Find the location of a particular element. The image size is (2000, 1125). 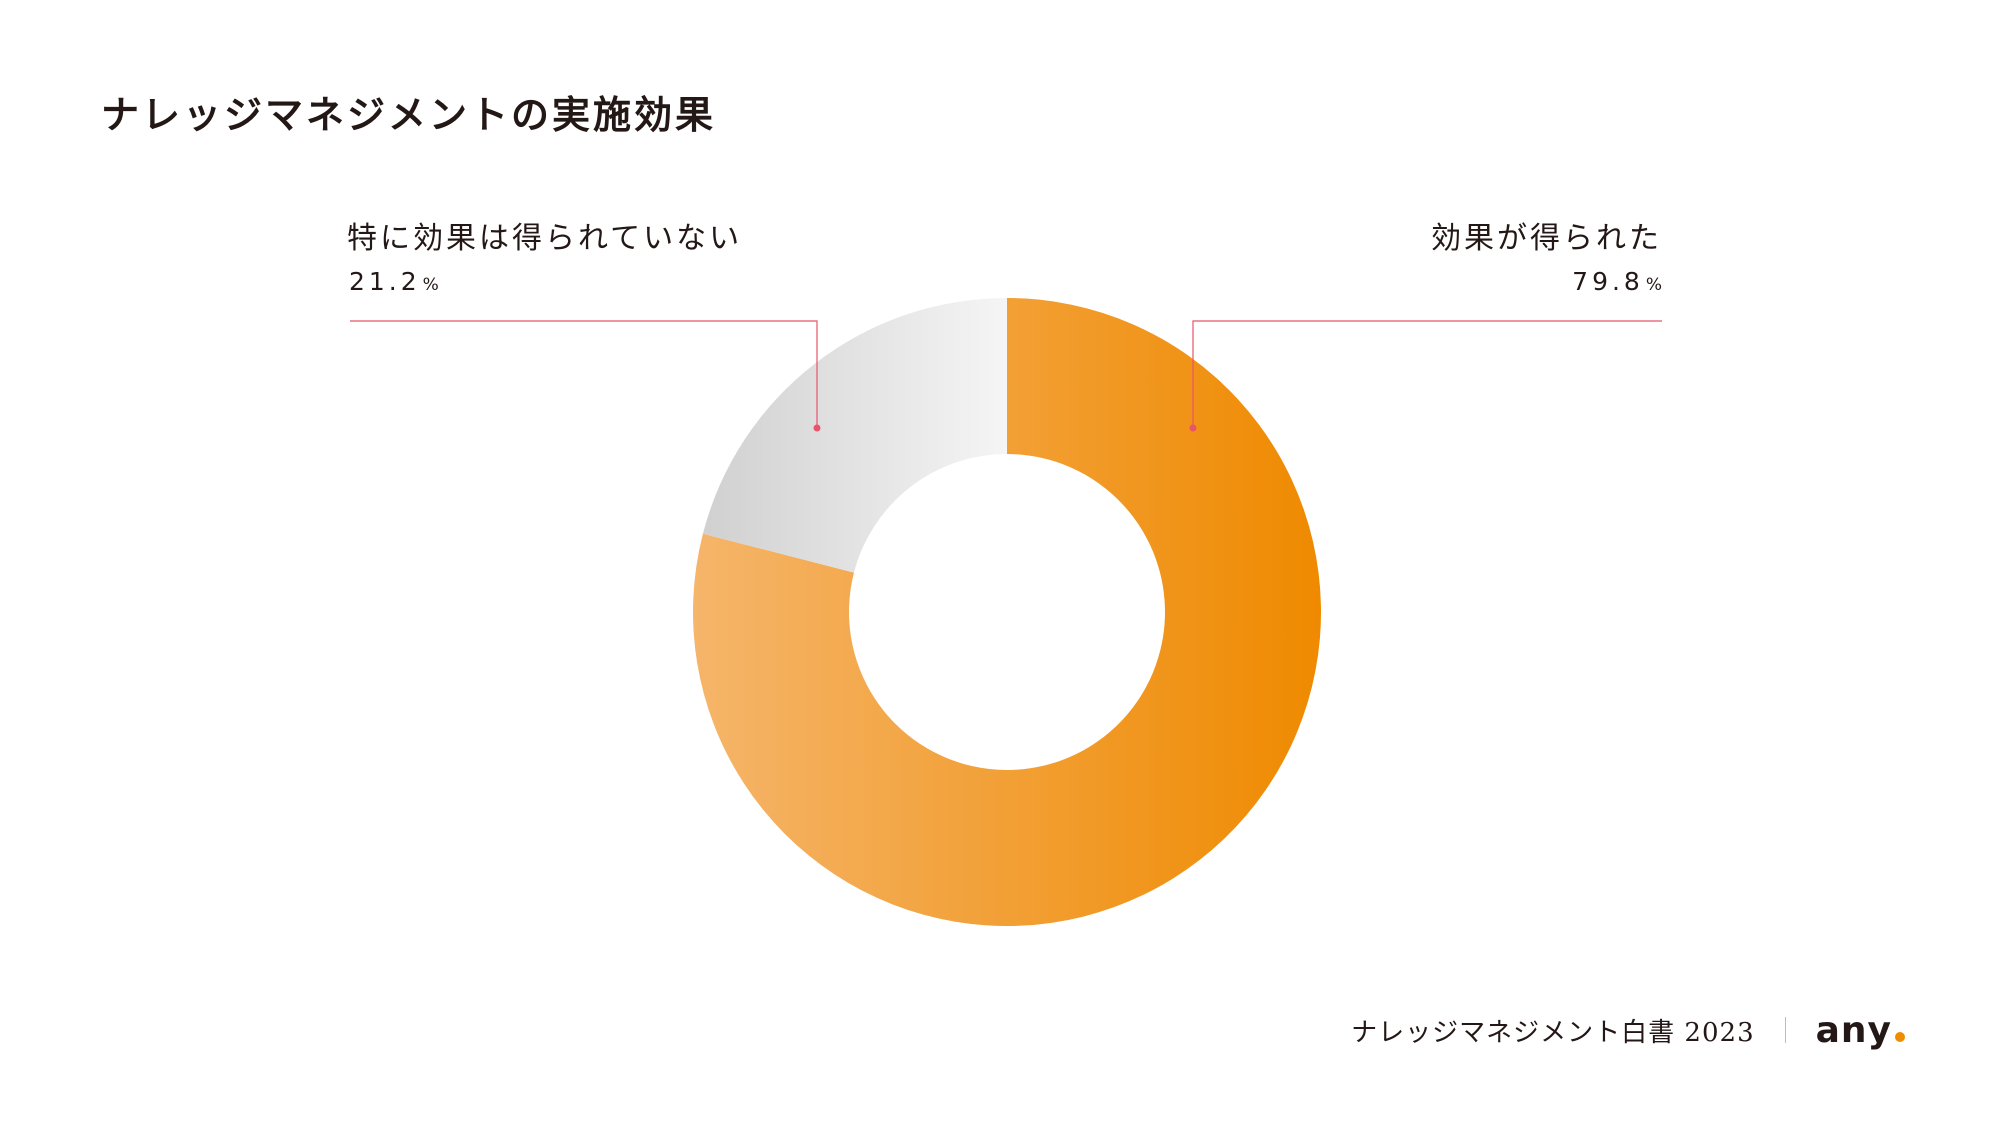

value-number-not-effective: 21.2 is located at coordinates (385, 281).